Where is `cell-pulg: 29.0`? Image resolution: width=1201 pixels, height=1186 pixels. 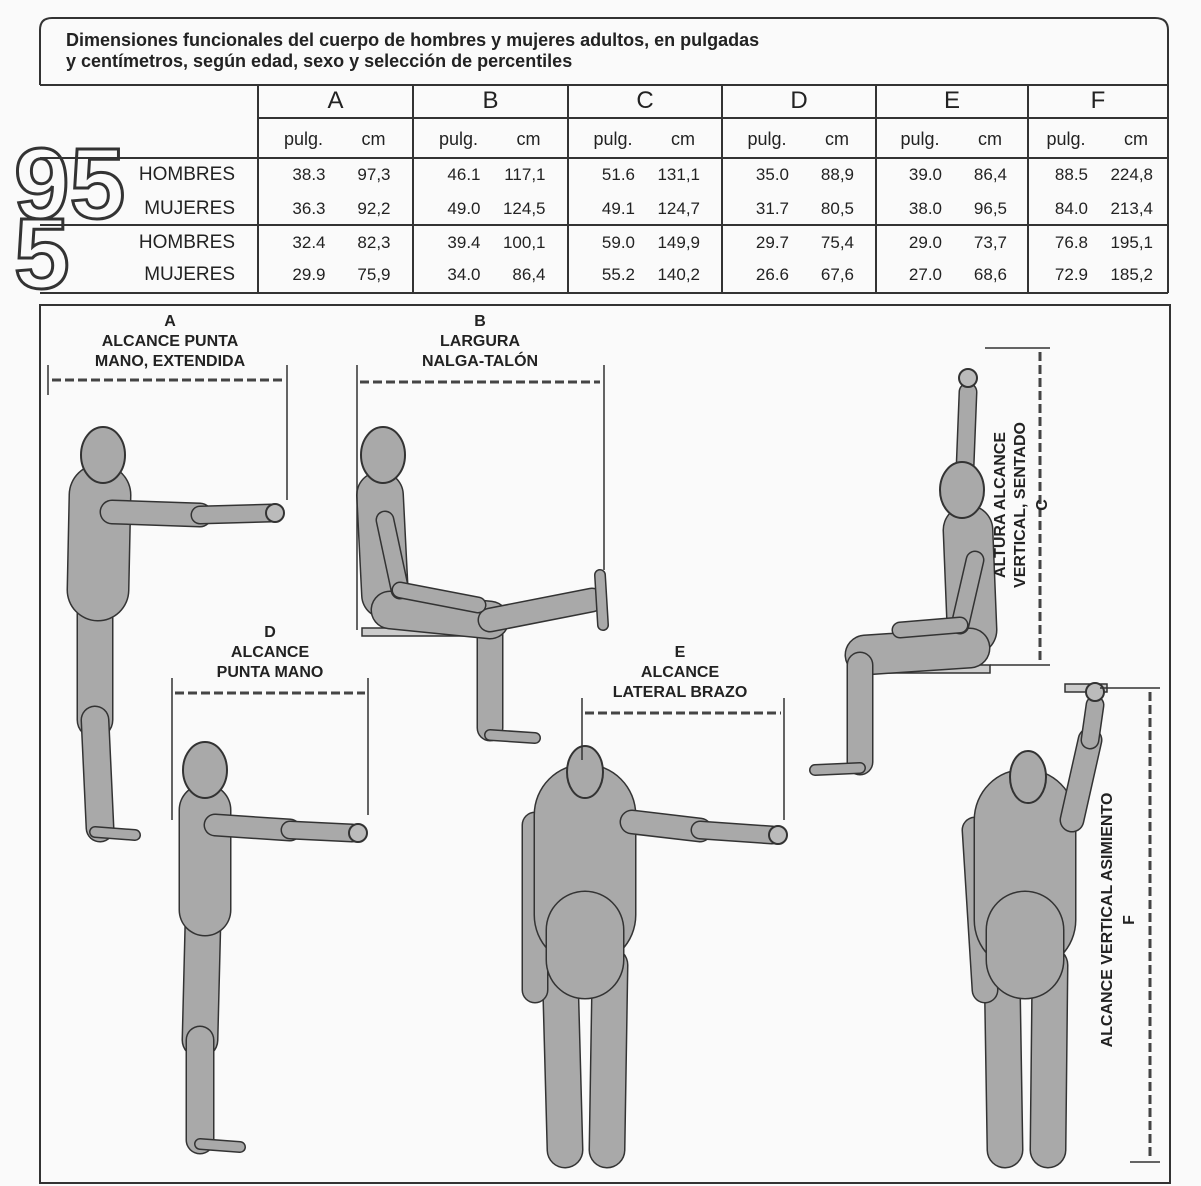 cell-pulg: 29.0 is located at coordinates (925, 242).